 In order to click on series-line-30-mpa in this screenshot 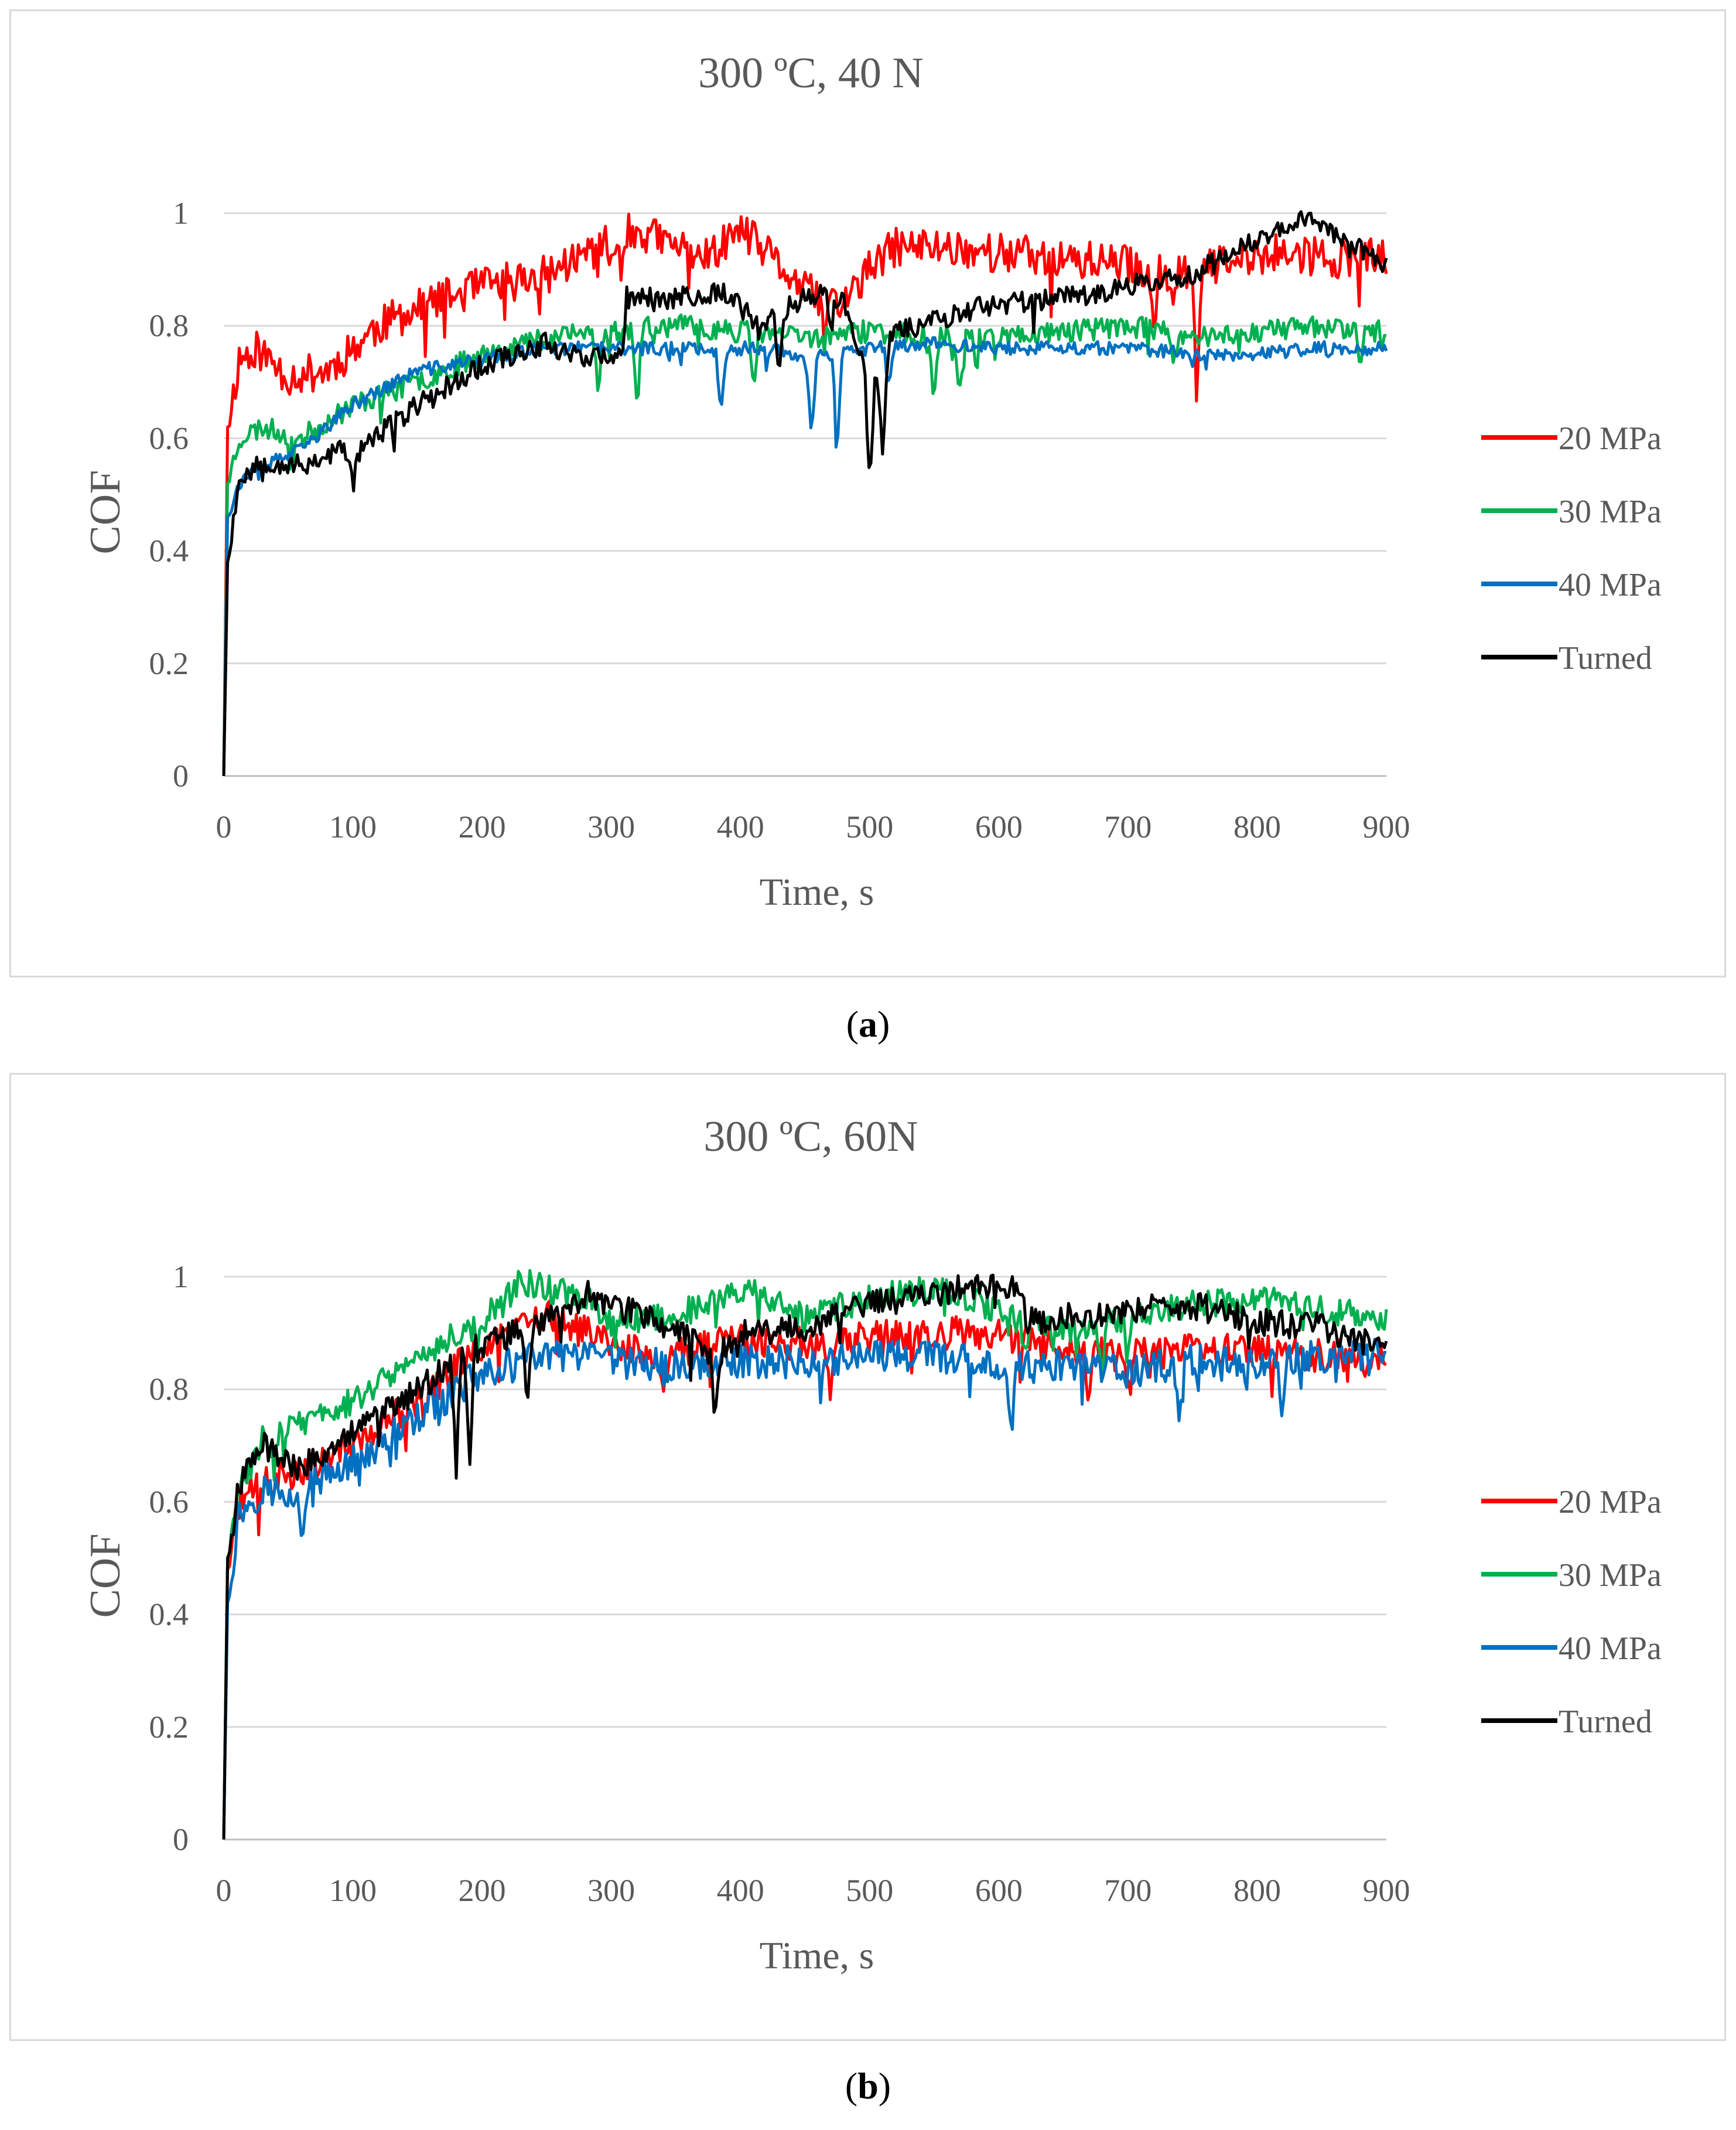, I will do `click(804, 545)`.